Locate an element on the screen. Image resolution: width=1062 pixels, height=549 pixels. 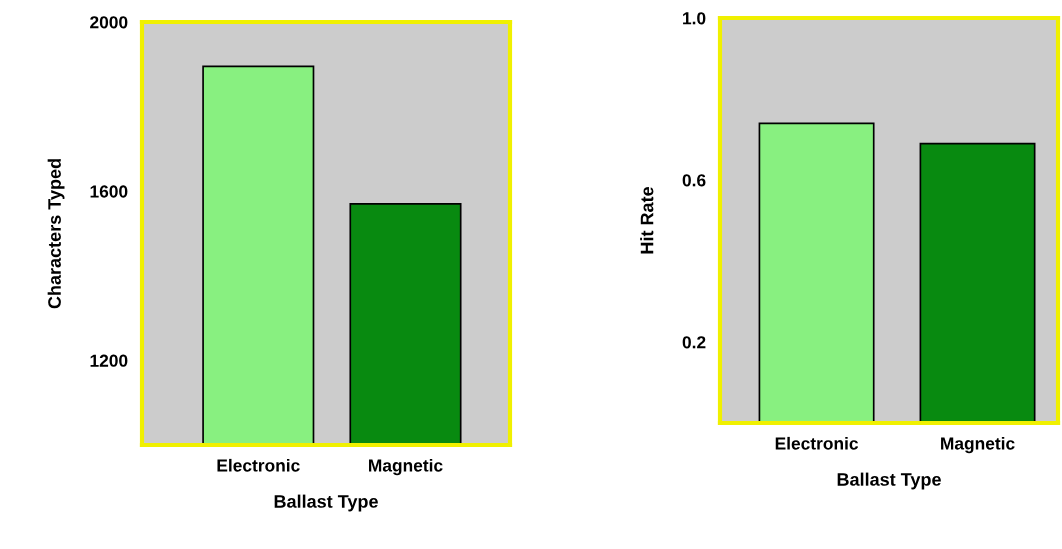
y-tick-label: 0.6 is located at coordinates (694, 180).